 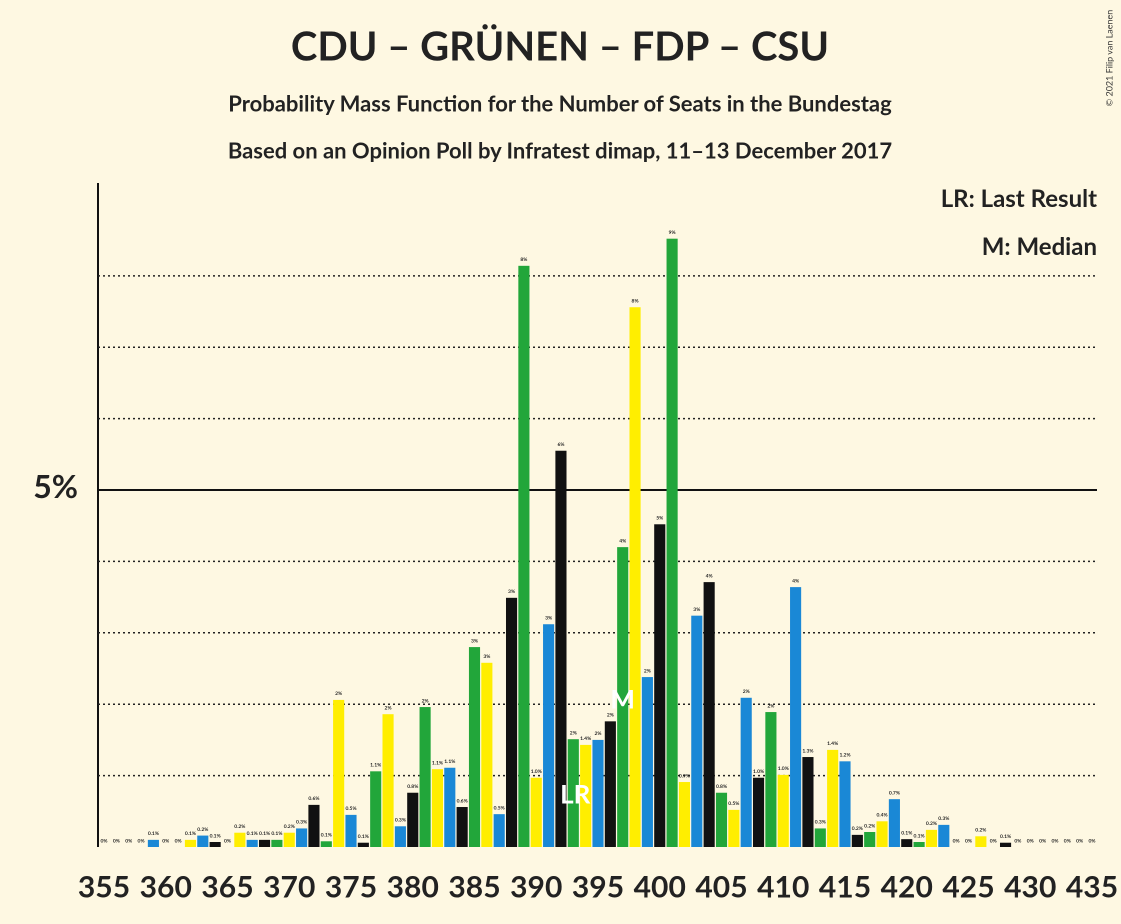 I want to click on data-label: 0.5%, so click(x=350, y=809).